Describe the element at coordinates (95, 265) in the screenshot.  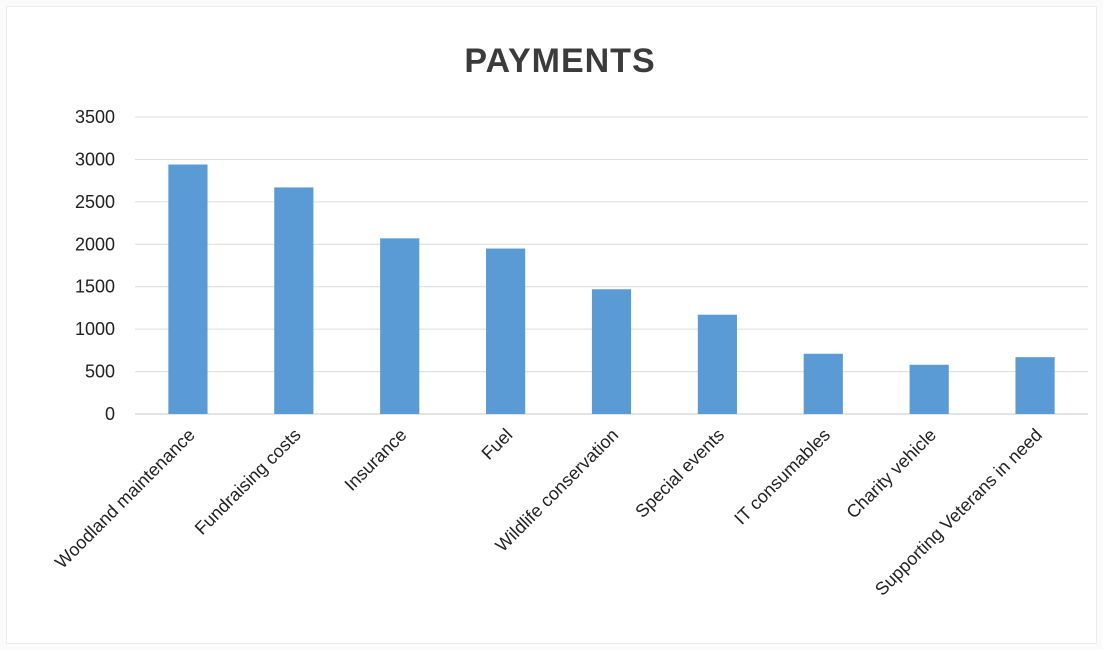
I see `y-axis-ticks: 0 500 1000 1500 2000 2500 3000 3500` at that location.